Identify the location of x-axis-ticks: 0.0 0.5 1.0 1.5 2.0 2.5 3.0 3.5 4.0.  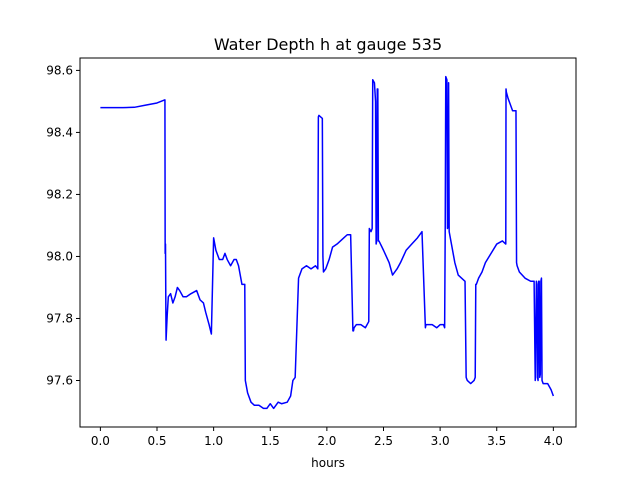
(327, 437).